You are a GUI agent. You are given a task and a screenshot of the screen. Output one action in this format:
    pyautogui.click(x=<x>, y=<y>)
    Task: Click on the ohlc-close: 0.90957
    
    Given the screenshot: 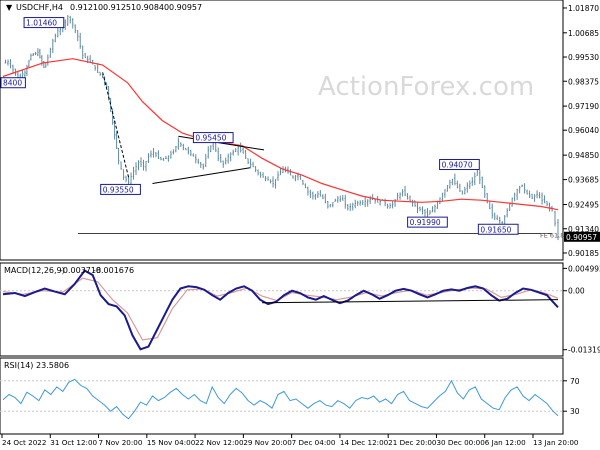 What is the action you would take?
    pyautogui.click(x=185, y=7)
    